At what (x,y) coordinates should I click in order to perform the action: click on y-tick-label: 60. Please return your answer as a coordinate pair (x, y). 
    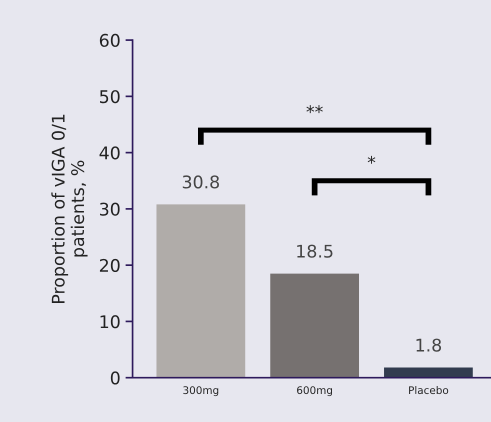
    Looking at the image, I should click on (110, 40).